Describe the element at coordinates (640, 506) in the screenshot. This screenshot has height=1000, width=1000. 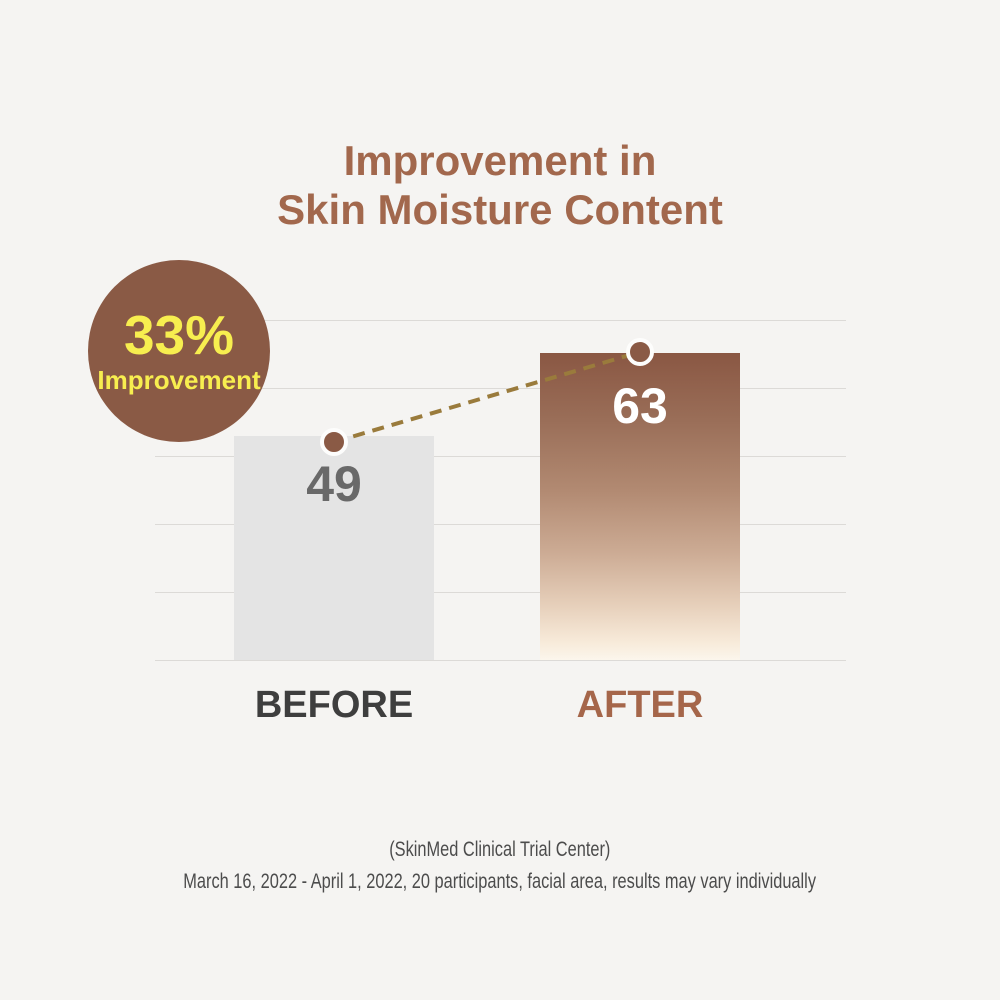
I see `bar-after: 63` at that location.